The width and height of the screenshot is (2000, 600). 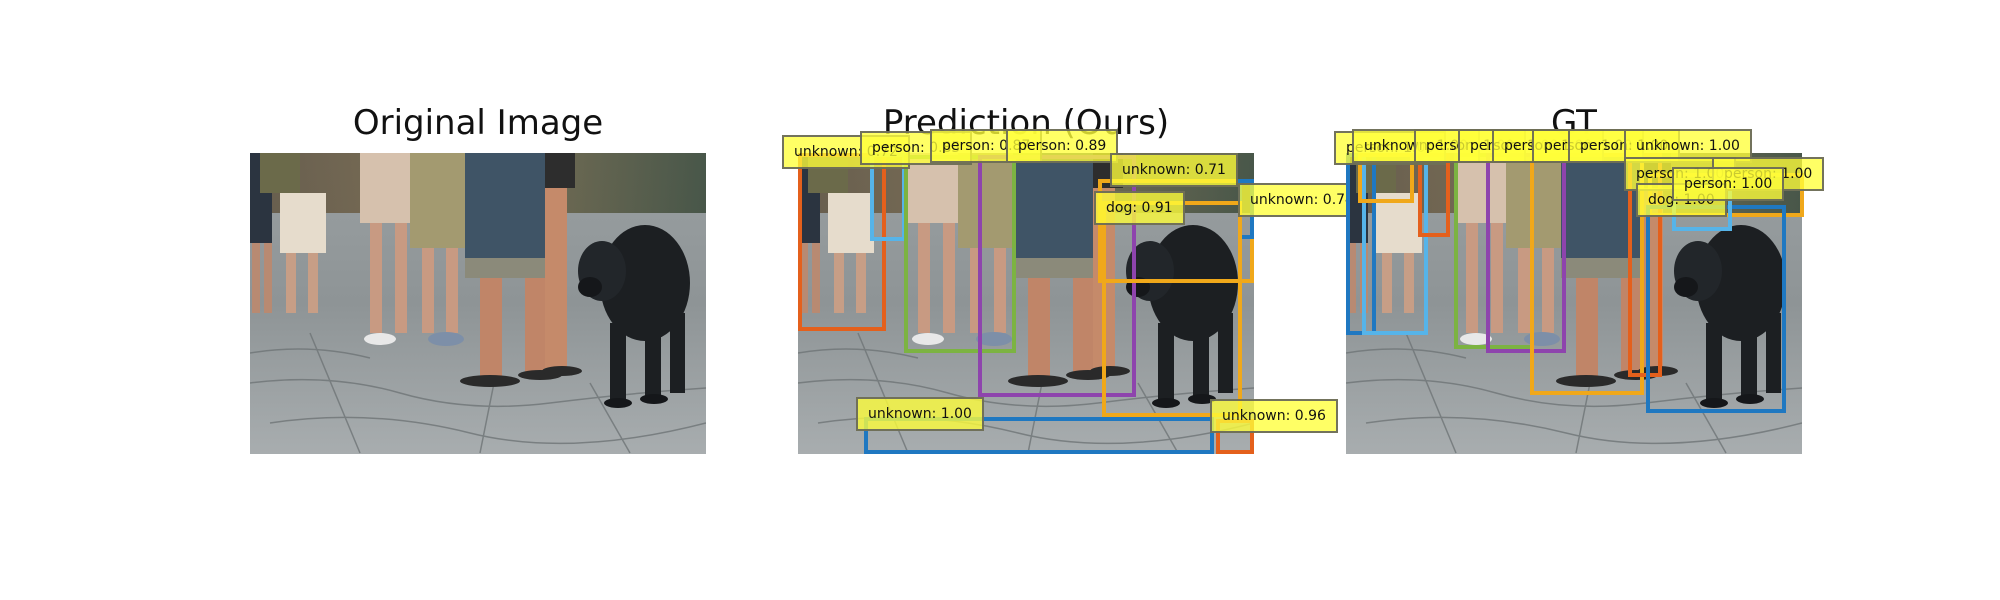 I want to click on original-image-panel, so click(x=478, y=303).